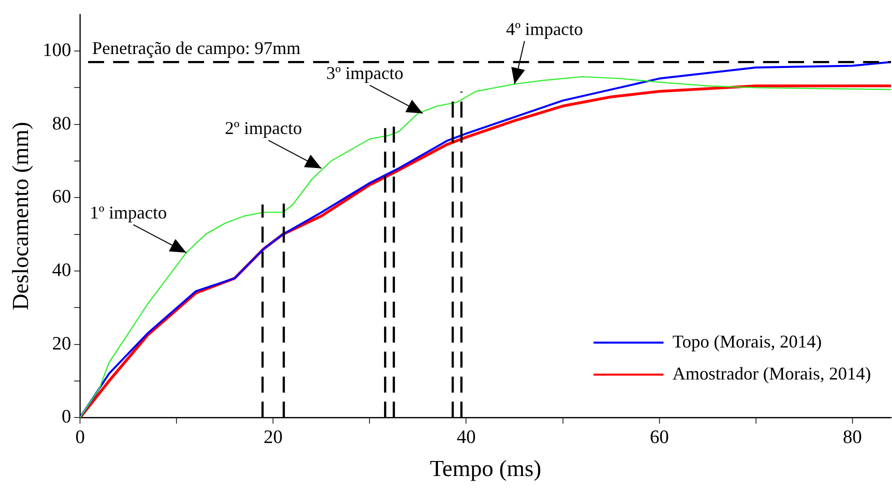  Describe the element at coordinates (62, 343) in the screenshot. I see `y-tick-label: 20` at that location.